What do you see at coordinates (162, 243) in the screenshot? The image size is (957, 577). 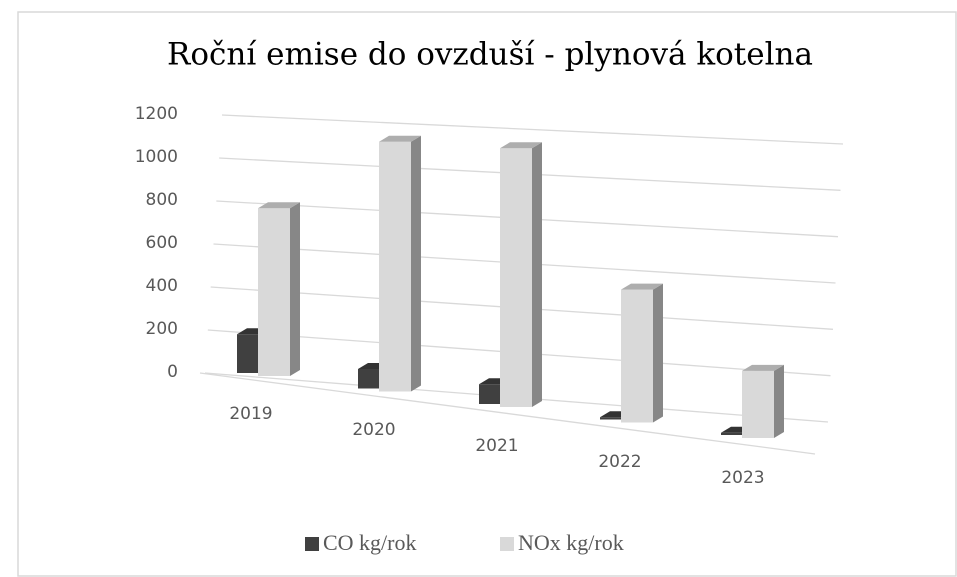 I see `y-tick-label: 600` at bounding box center [162, 243].